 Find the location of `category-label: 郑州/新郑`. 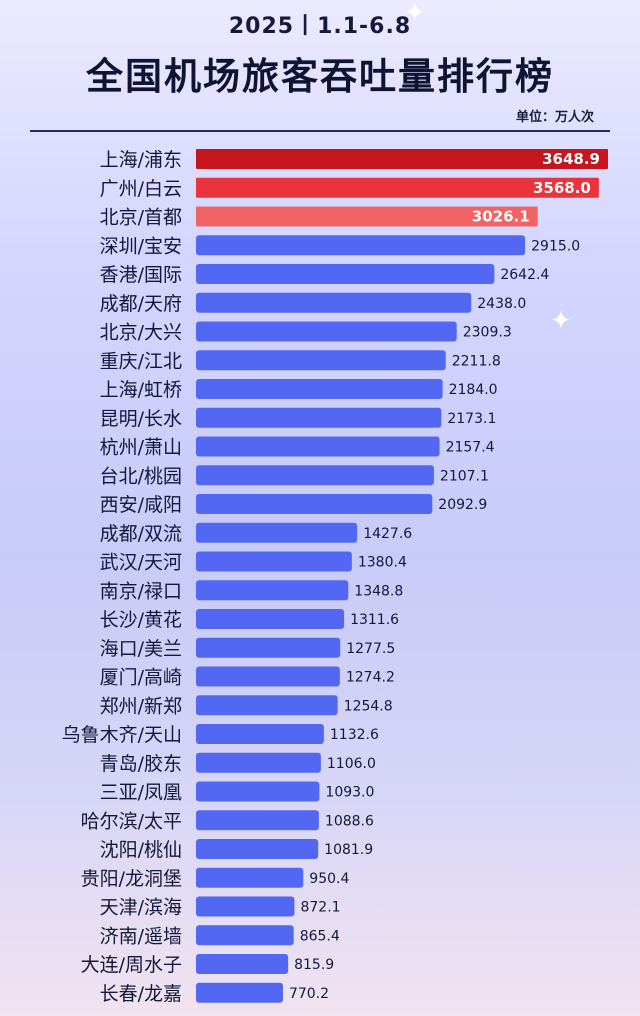

category-label: 郑州/新郑 is located at coordinates (141, 706).